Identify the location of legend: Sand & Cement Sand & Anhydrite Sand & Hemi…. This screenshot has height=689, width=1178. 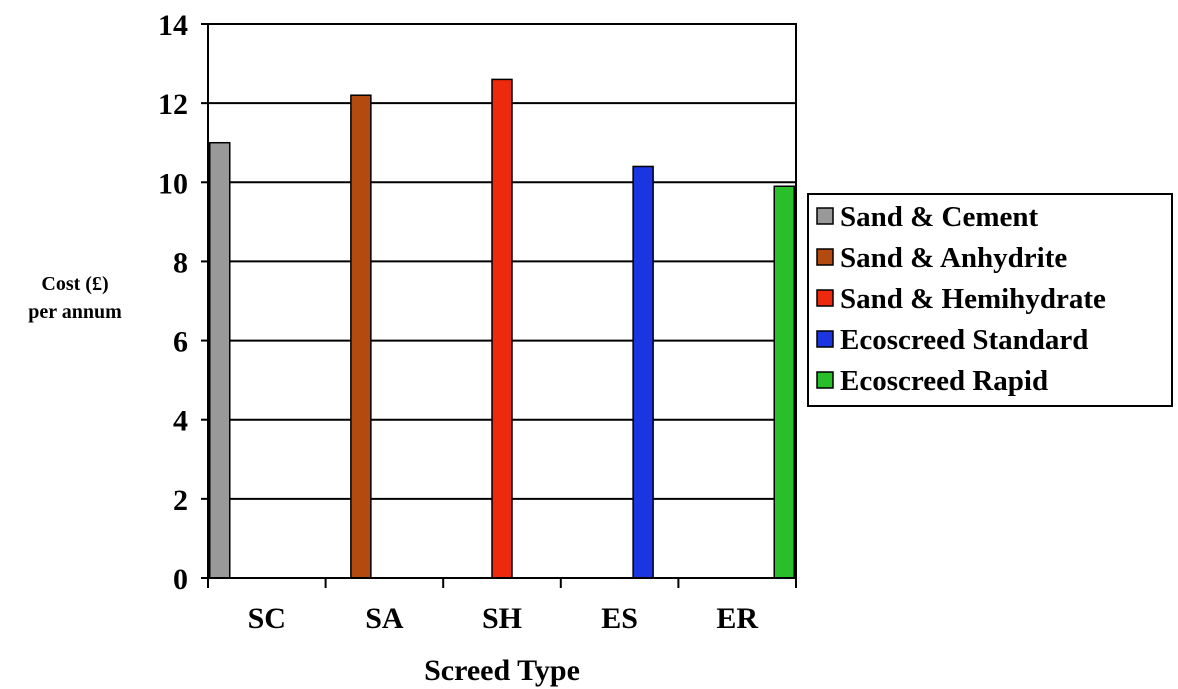
(990, 300).